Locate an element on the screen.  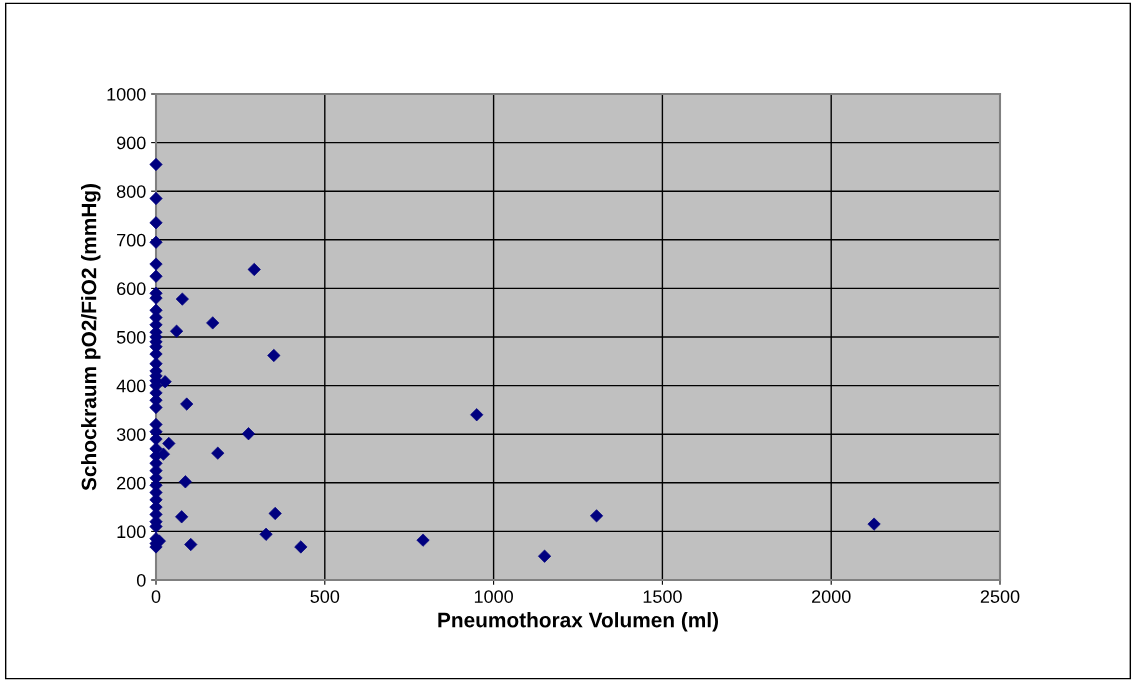
x-tick-label: 0 is located at coordinates (156, 596).